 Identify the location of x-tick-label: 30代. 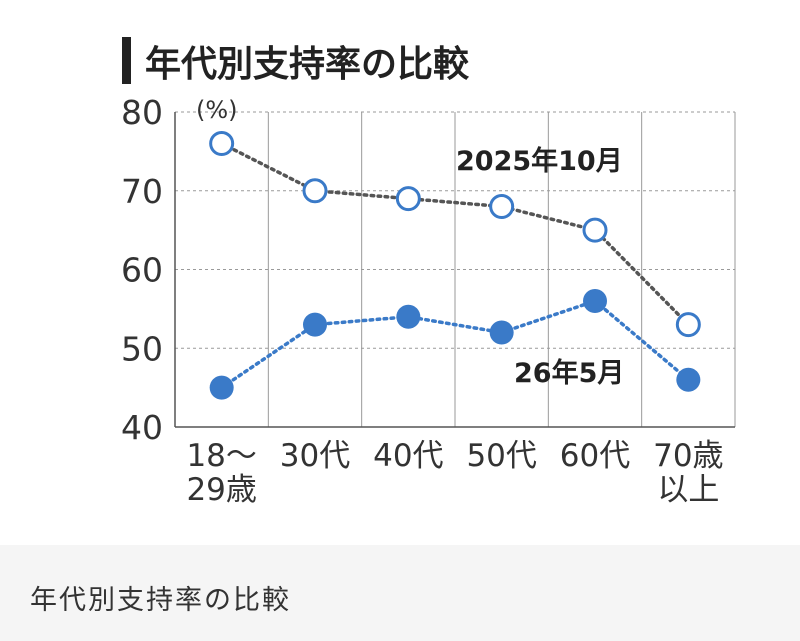
(315, 456).